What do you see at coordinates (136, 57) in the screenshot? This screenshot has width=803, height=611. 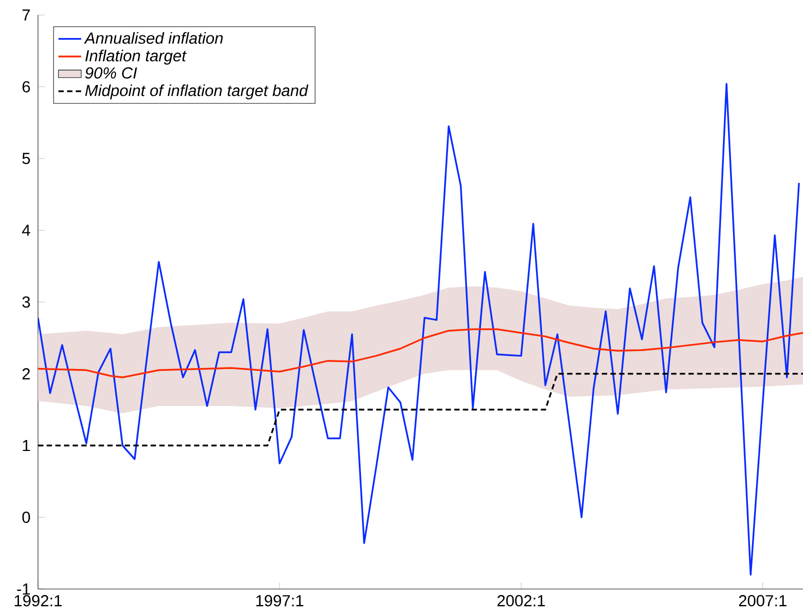 I see `legend-label: Inflation target` at bounding box center [136, 57].